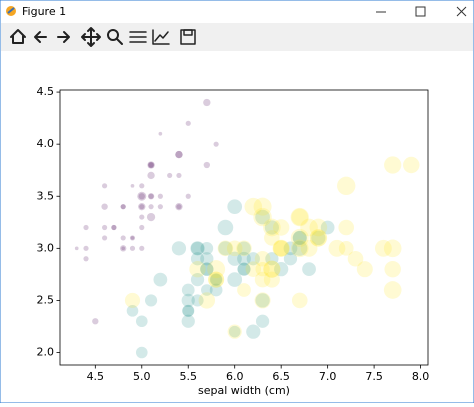 The width and height of the screenshot is (474, 407). I want to click on y-tick-label: 2.5, so click(46, 299).